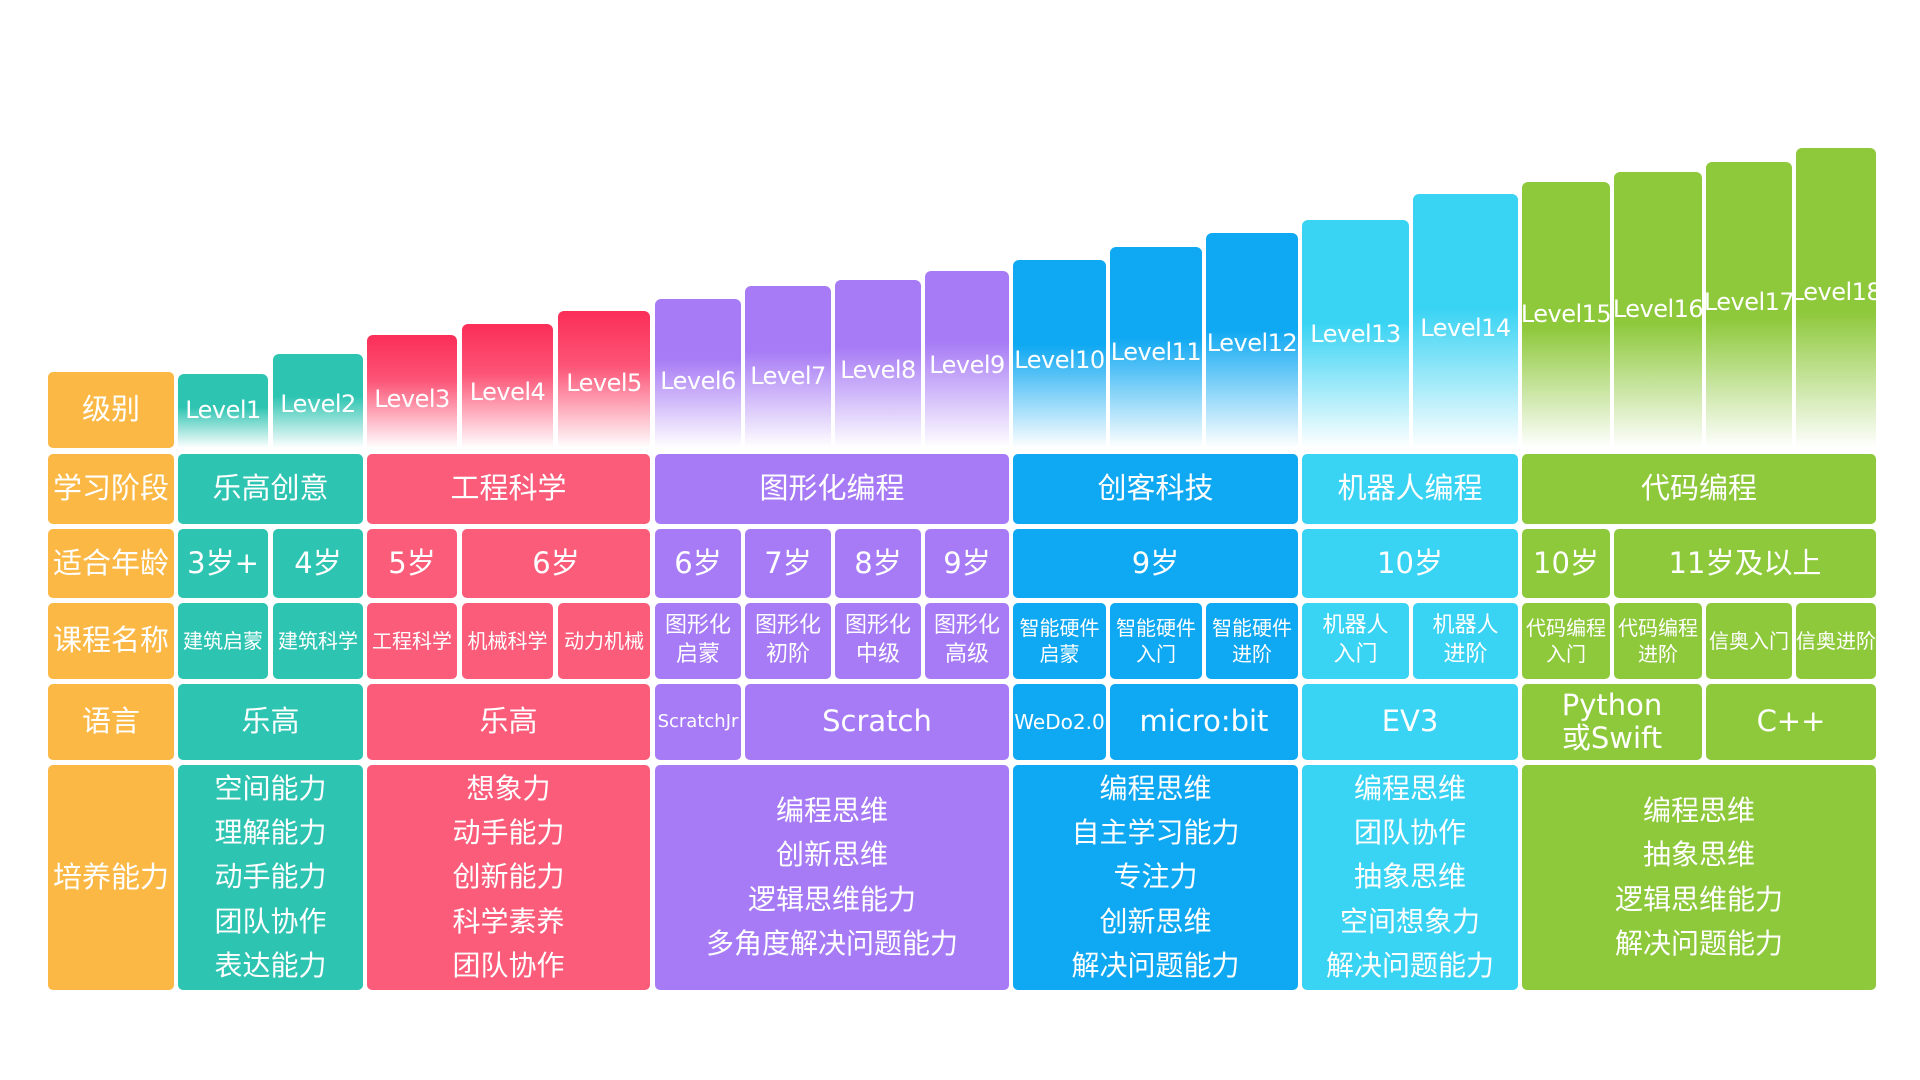 The height and width of the screenshot is (1080, 1920). Describe the element at coordinates (318, 404) in the screenshot. I see `level-label: Level2` at that location.